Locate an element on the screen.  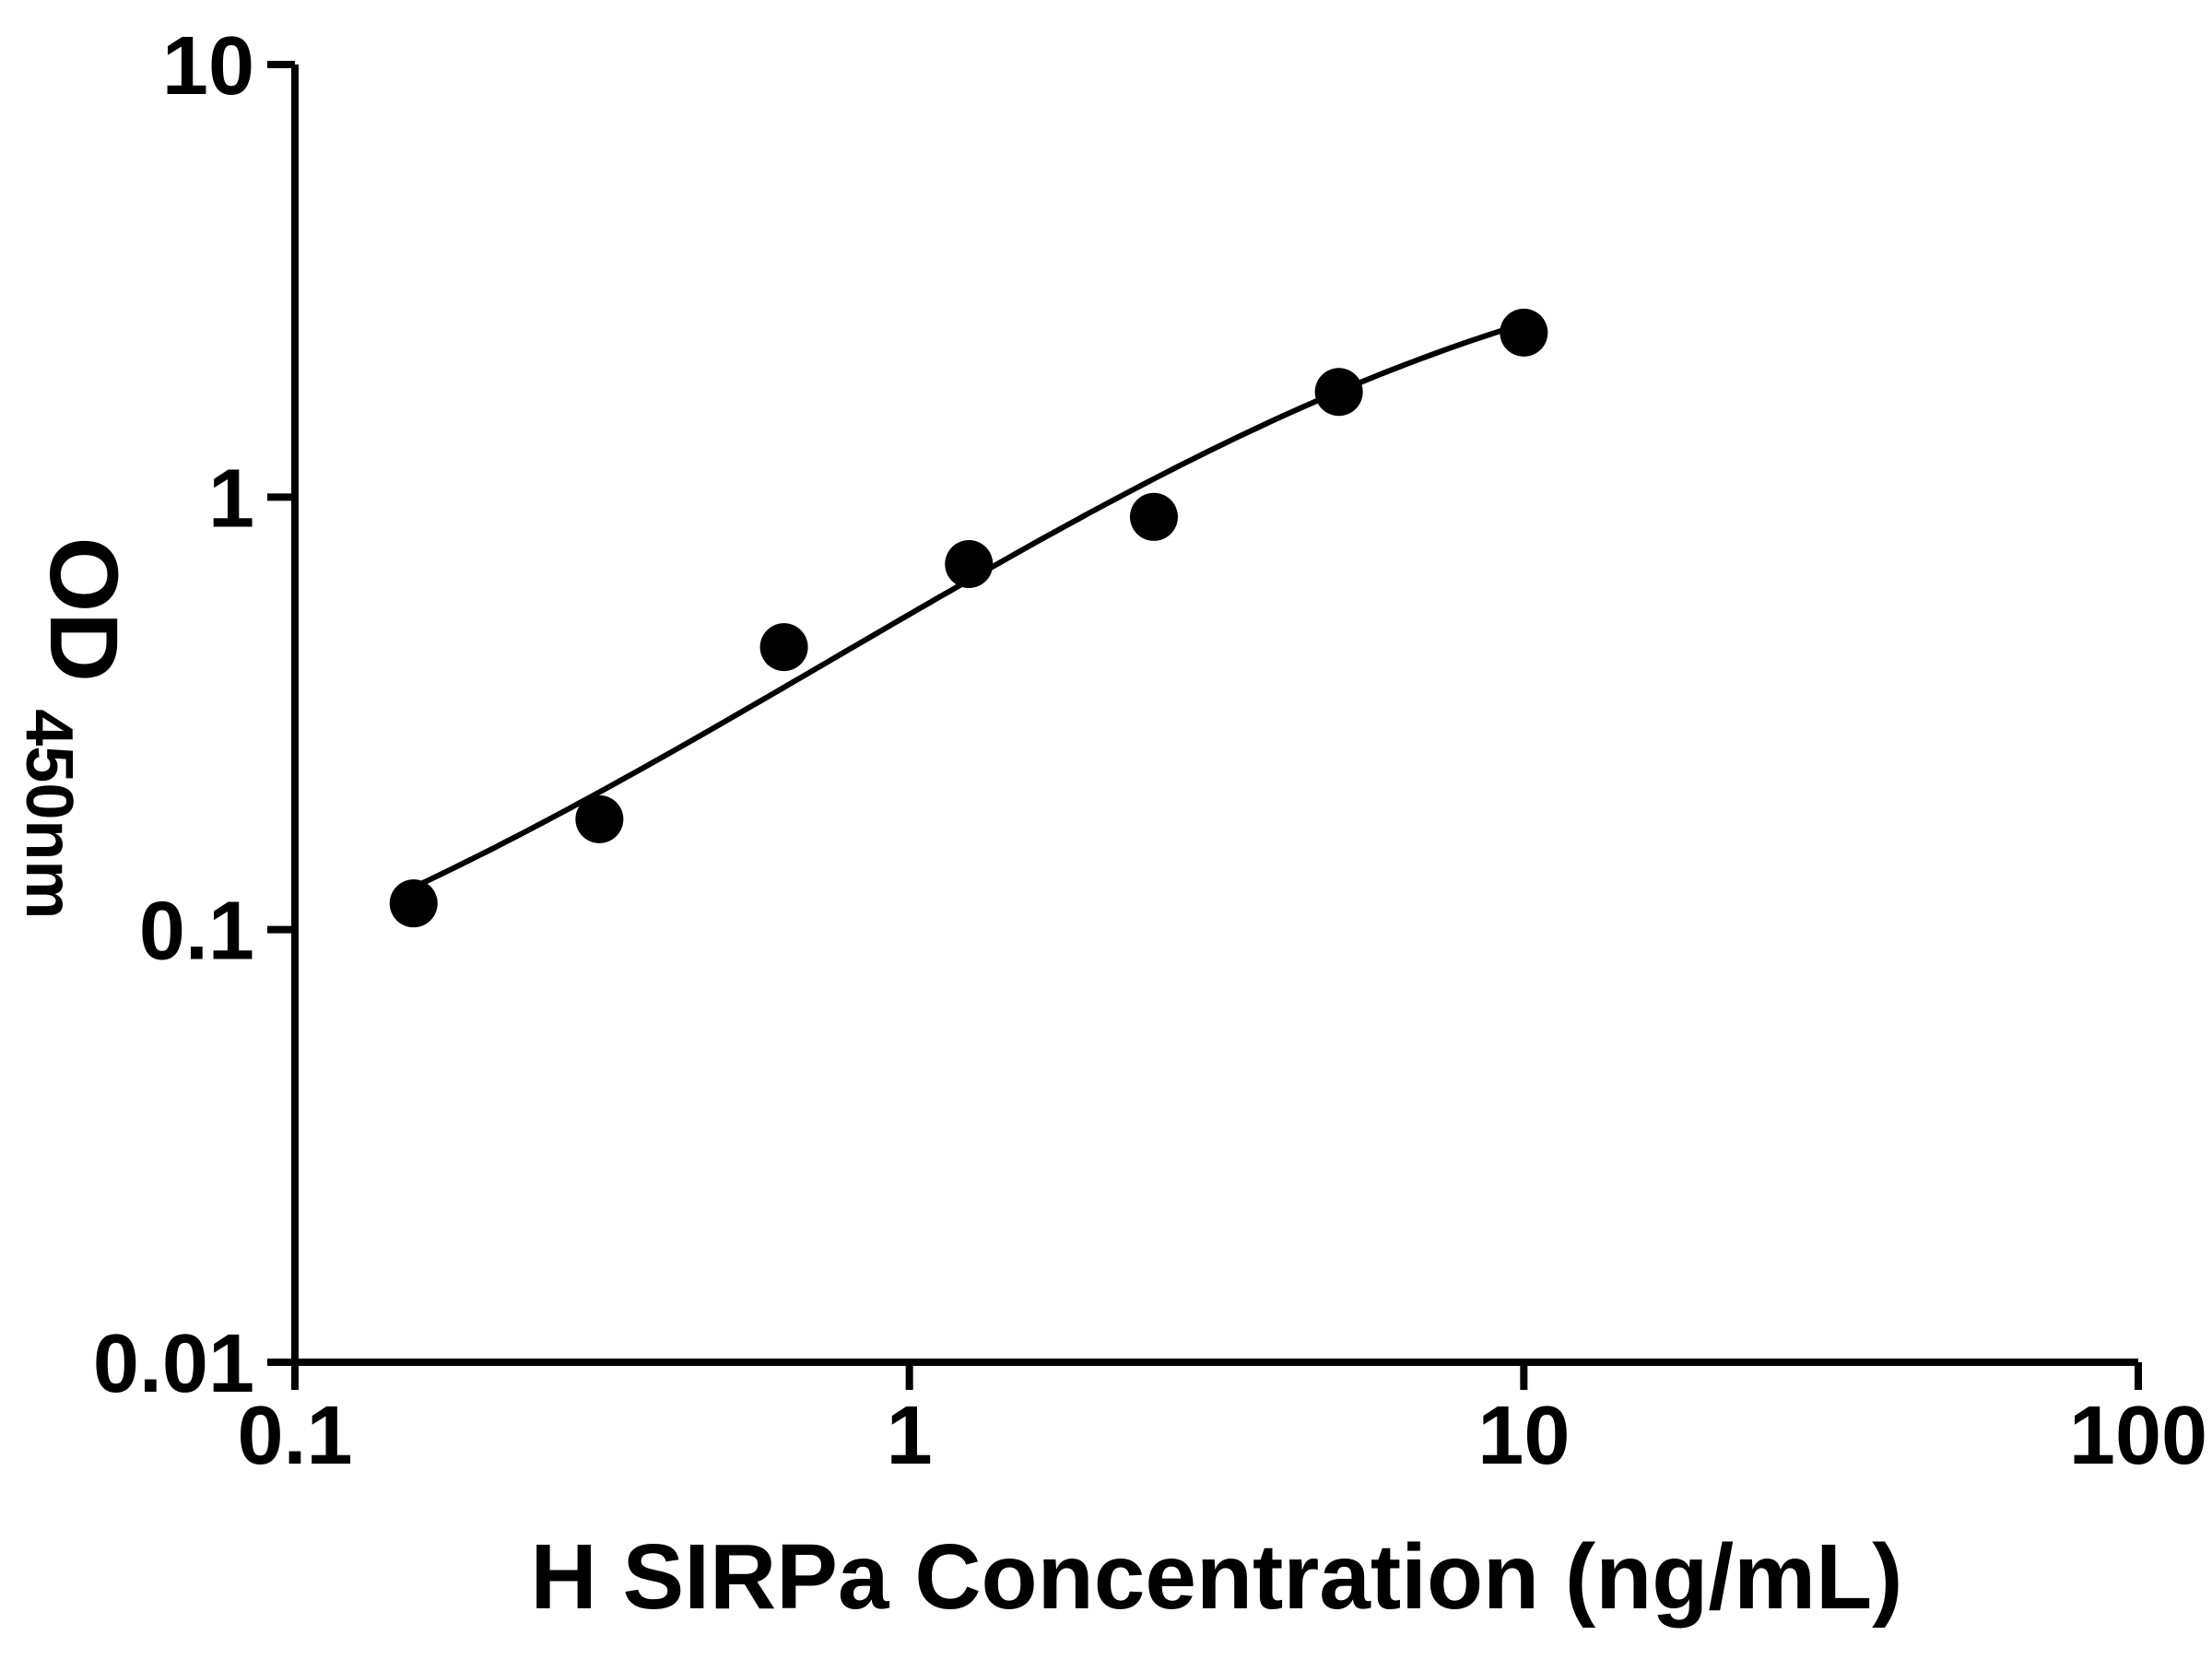
y-tick-label: 0.1 is located at coordinates (196, 932).